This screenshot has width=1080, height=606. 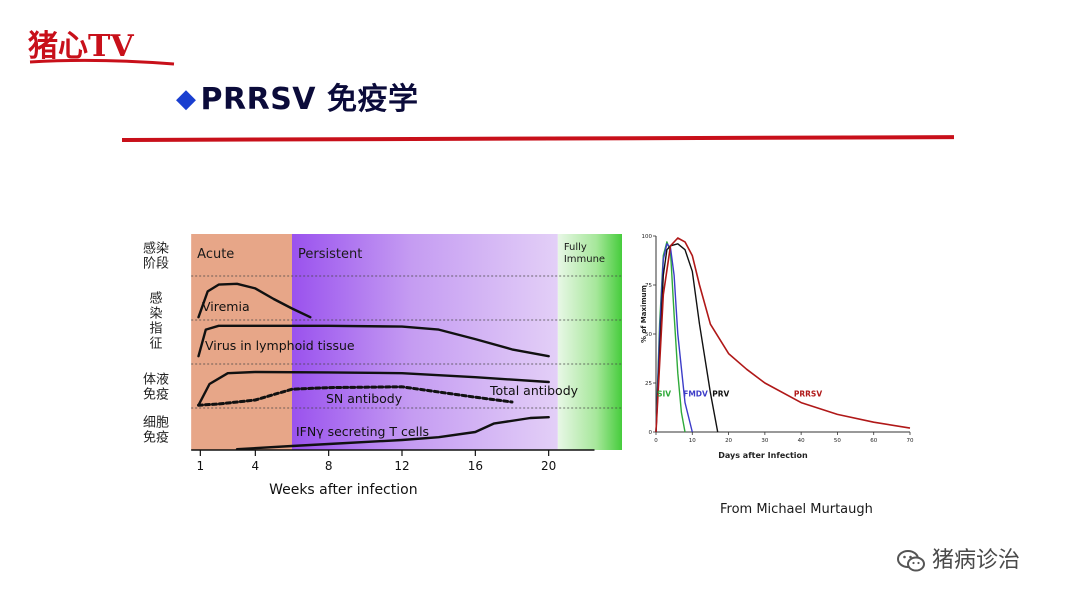 What do you see at coordinates (648, 335) in the screenshot?
I see `mini-y-tick-label: 50` at bounding box center [648, 335].